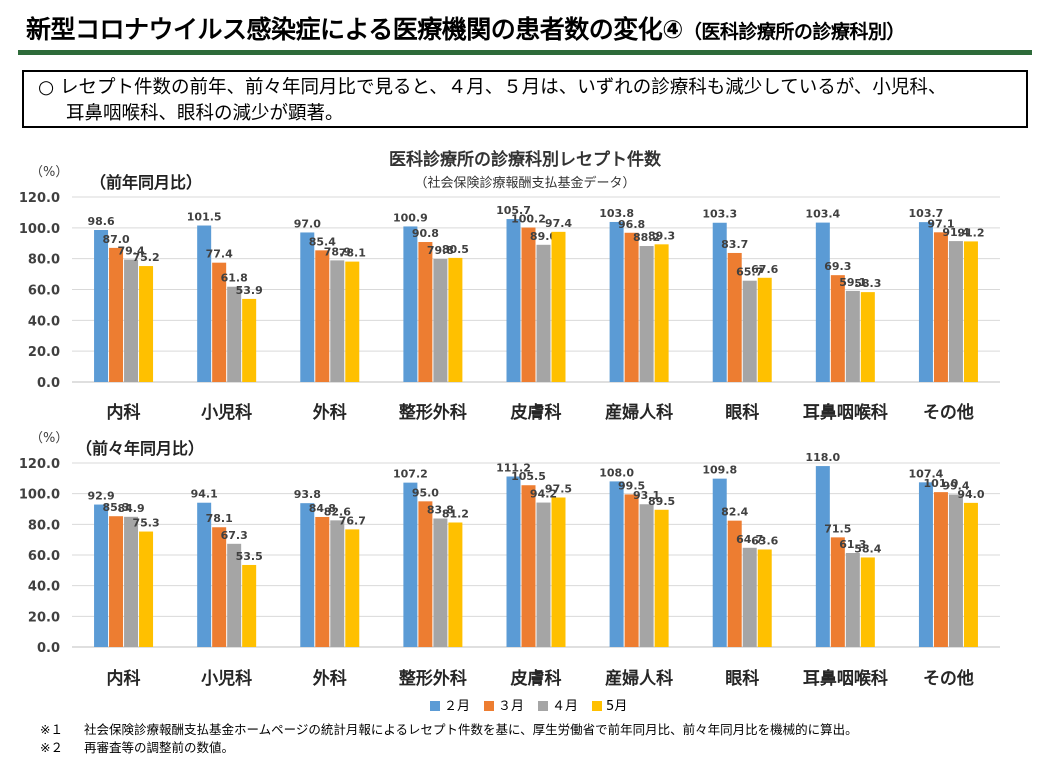 Image resolution: width=1050 pixels, height=758 pixels. Describe the element at coordinates (822, 457) in the screenshot. I see `data-label: 118.0` at that location.